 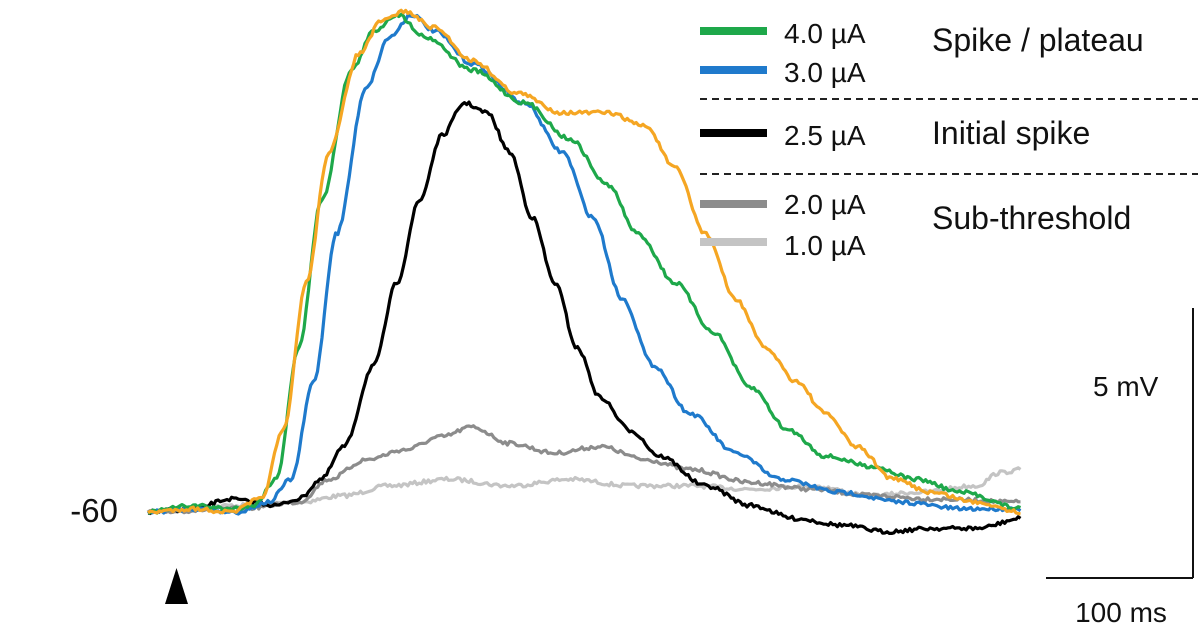 I want to click on scale-bars: 5 mV 100 ms, so click(x=1120, y=468).